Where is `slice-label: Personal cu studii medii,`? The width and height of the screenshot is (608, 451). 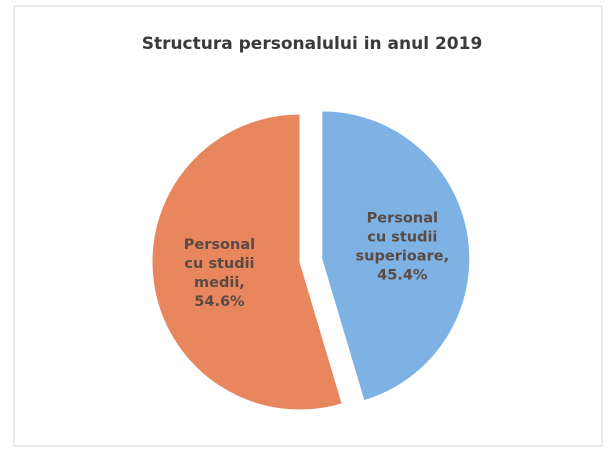 slice-label: Personal cu studii medii, is located at coordinates (219, 264).